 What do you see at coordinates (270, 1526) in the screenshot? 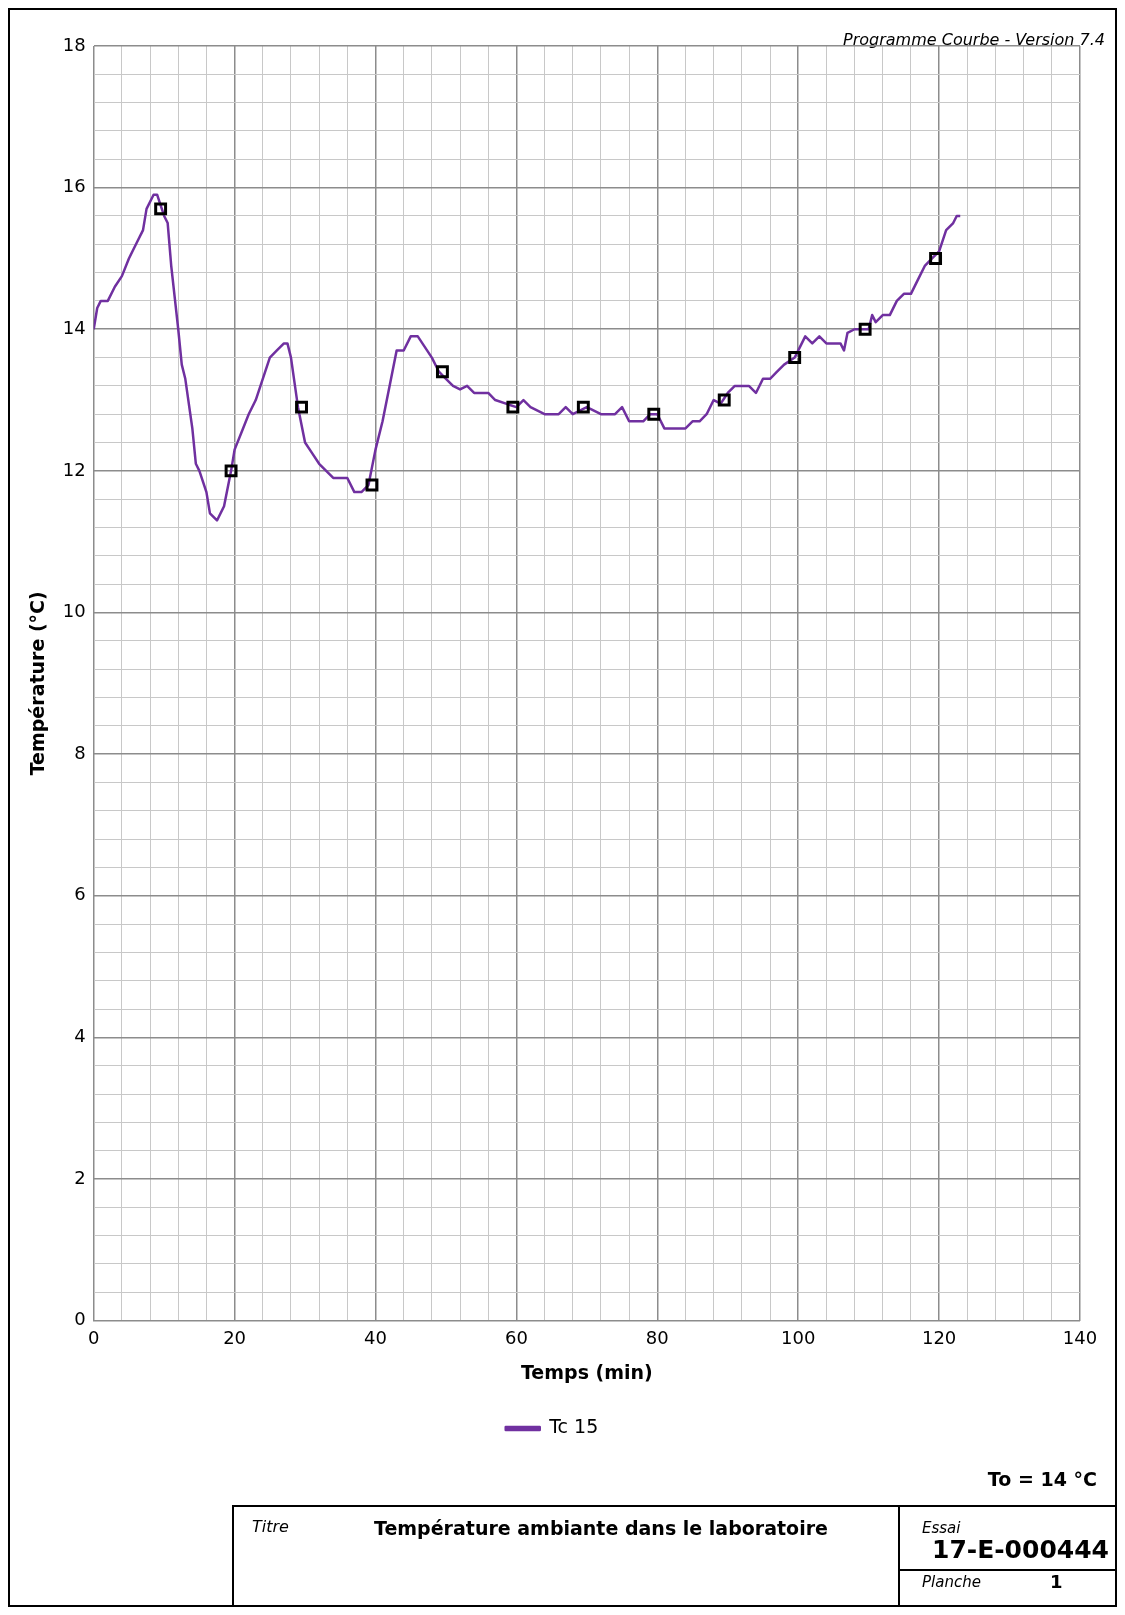
I see `text: Titre` at bounding box center [270, 1526].